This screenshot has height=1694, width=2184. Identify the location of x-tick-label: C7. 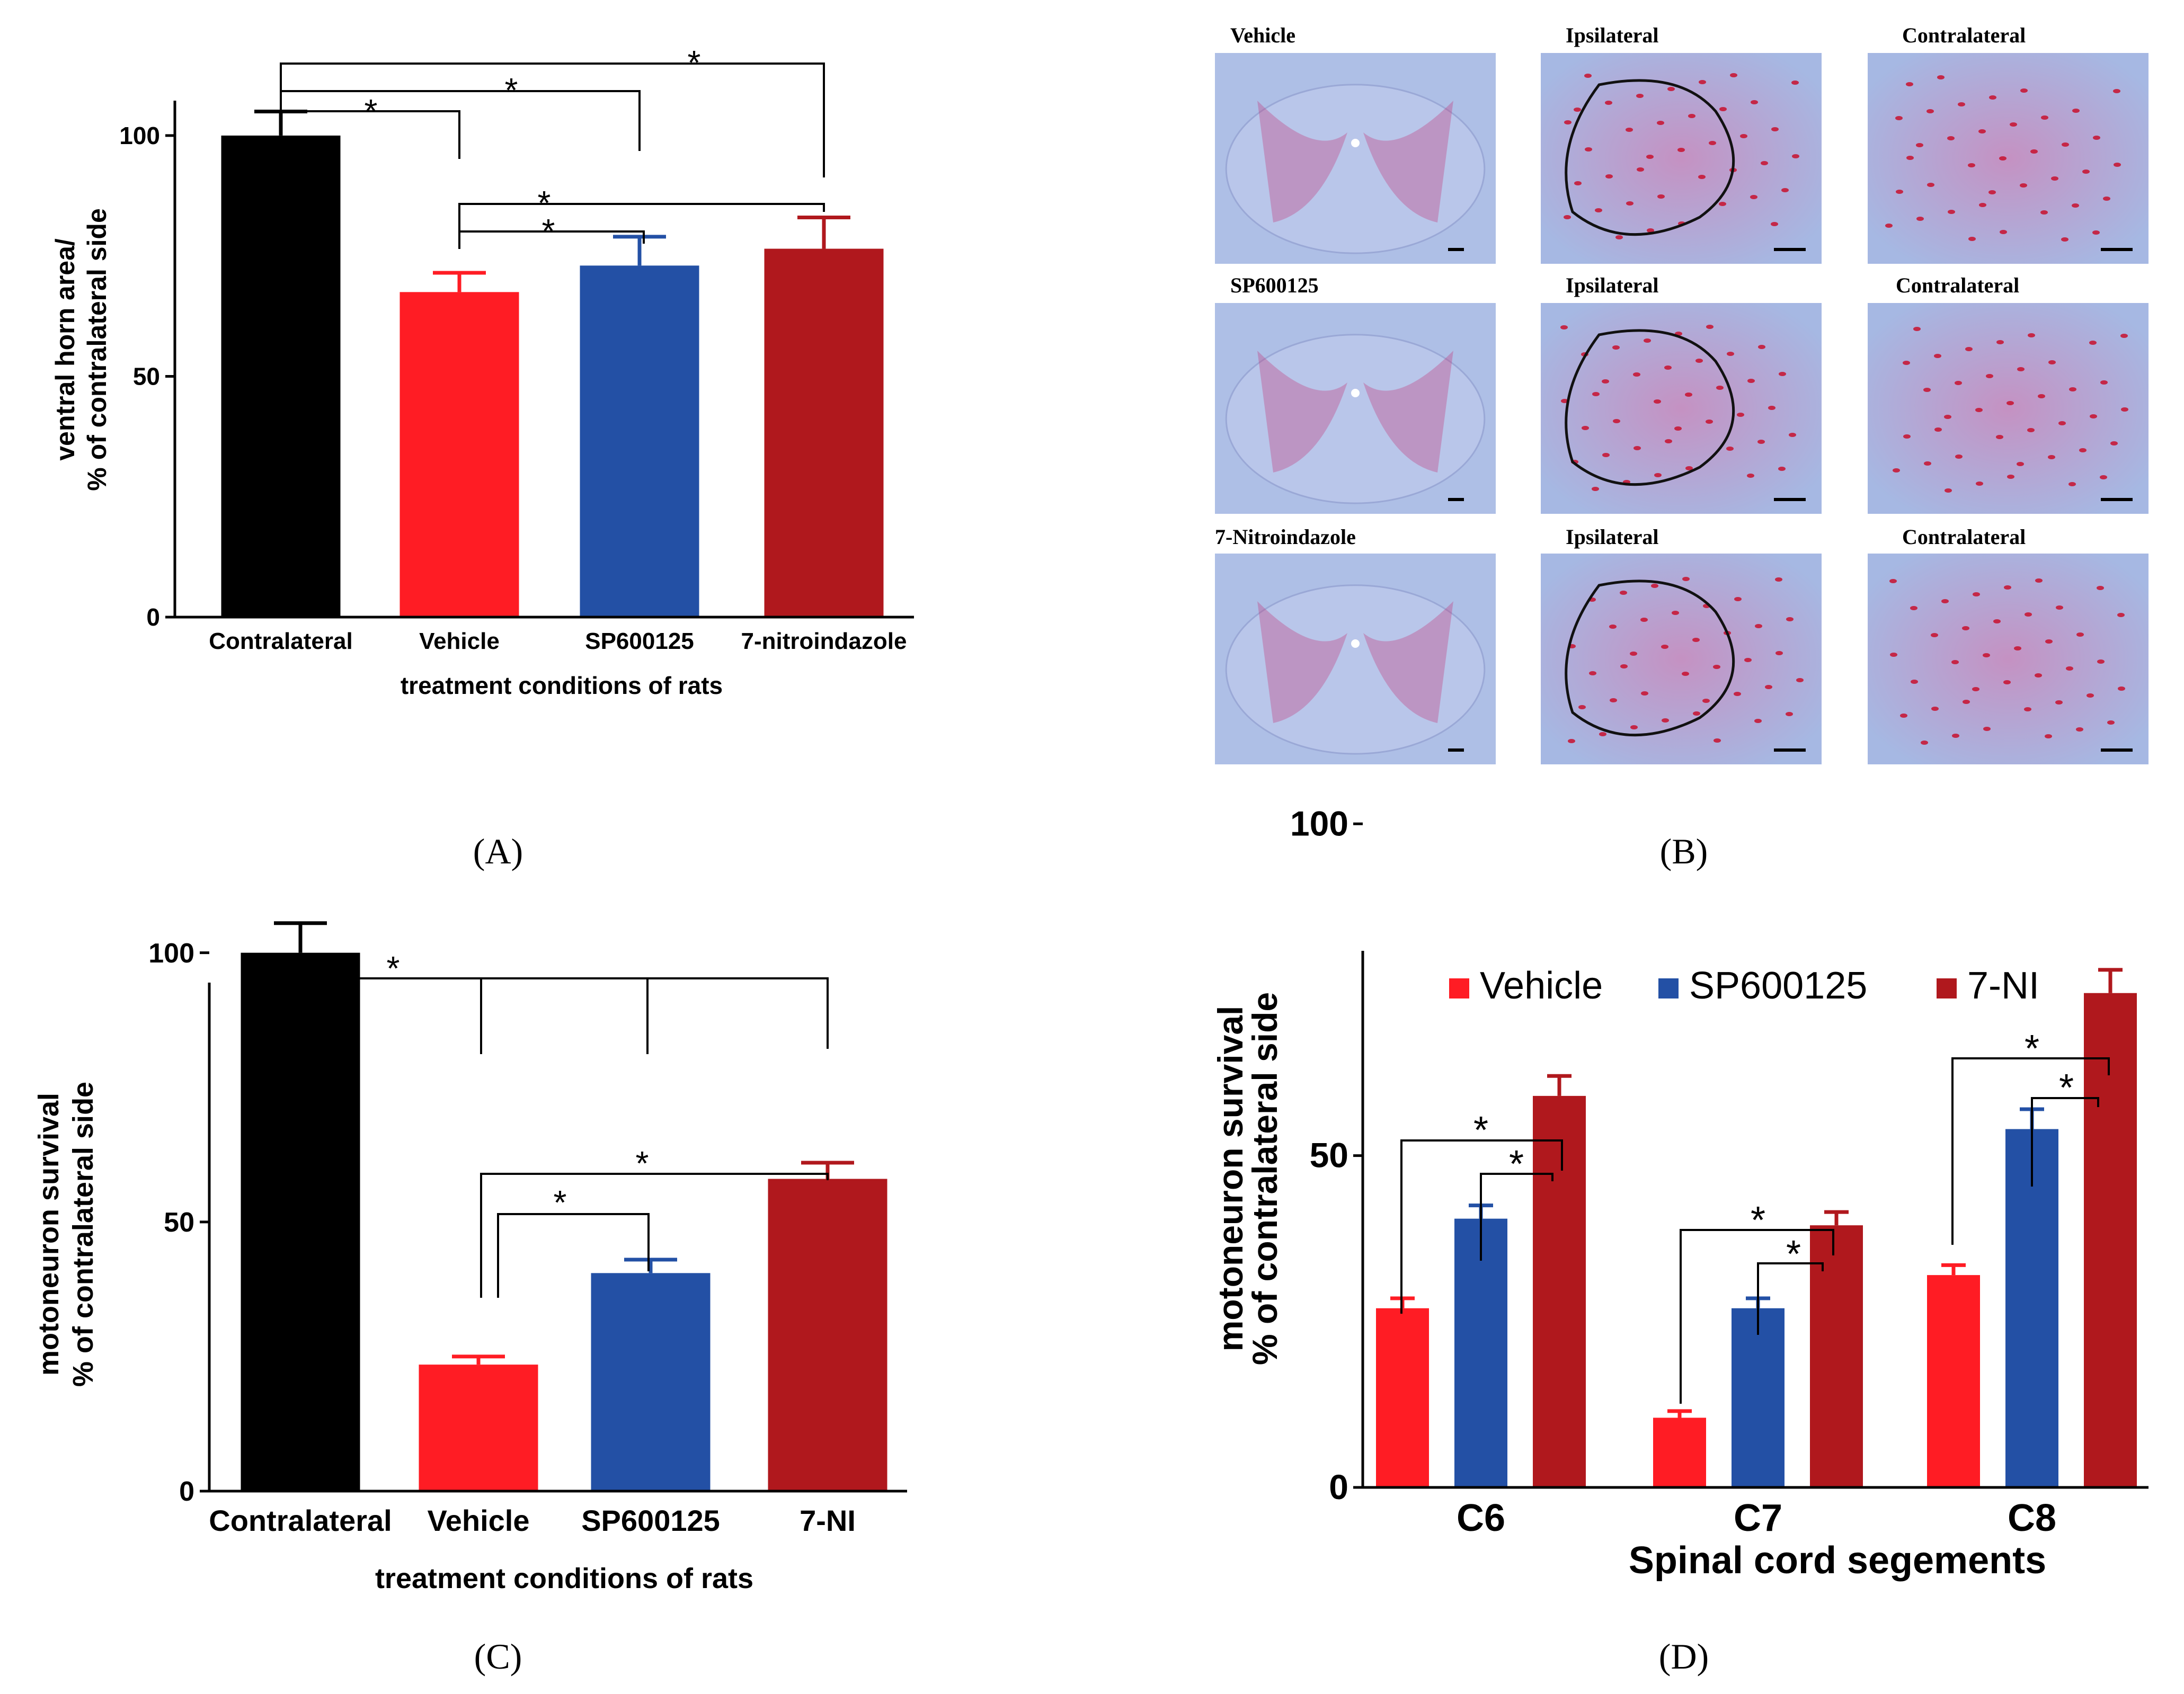
(1758, 1518).